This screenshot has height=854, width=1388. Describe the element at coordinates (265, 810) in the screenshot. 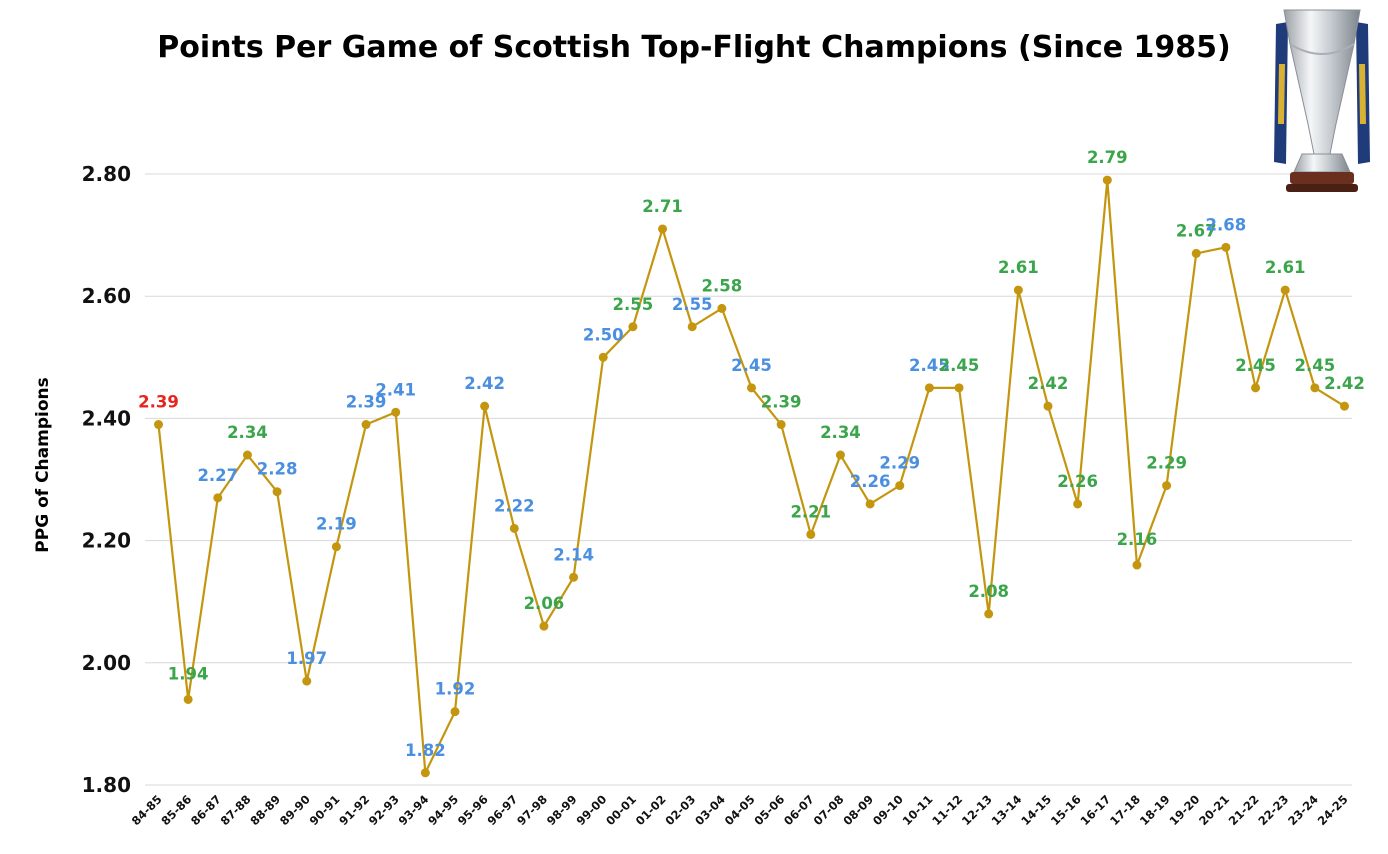

I see `x-tick-label: 88-89` at that location.